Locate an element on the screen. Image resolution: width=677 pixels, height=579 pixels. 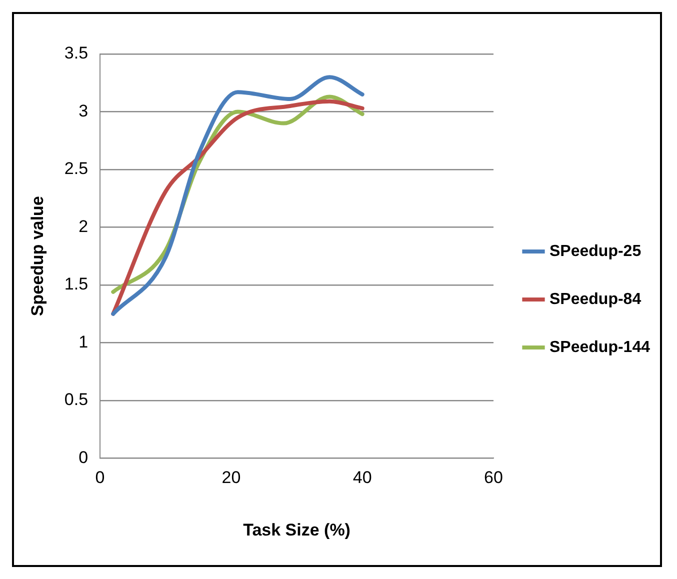
legend-label: SPeedup-84 is located at coordinates (596, 299).